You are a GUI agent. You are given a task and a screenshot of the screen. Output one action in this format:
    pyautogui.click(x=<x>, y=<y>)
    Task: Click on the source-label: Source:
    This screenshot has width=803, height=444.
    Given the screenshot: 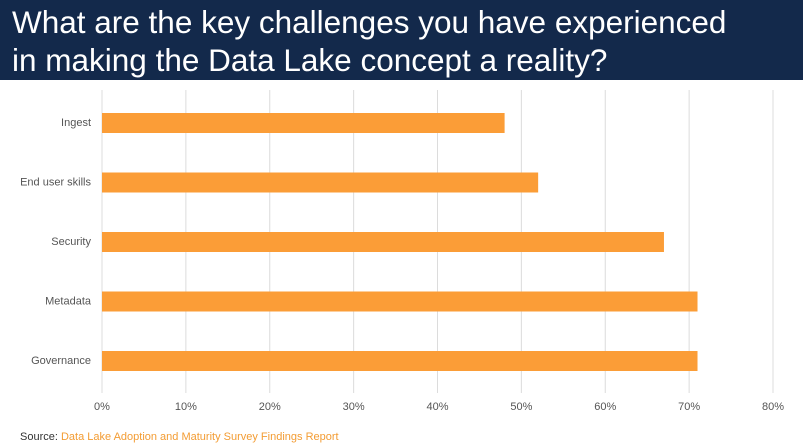 What is the action you would take?
    pyautogui.click(x=39, y=437)
    